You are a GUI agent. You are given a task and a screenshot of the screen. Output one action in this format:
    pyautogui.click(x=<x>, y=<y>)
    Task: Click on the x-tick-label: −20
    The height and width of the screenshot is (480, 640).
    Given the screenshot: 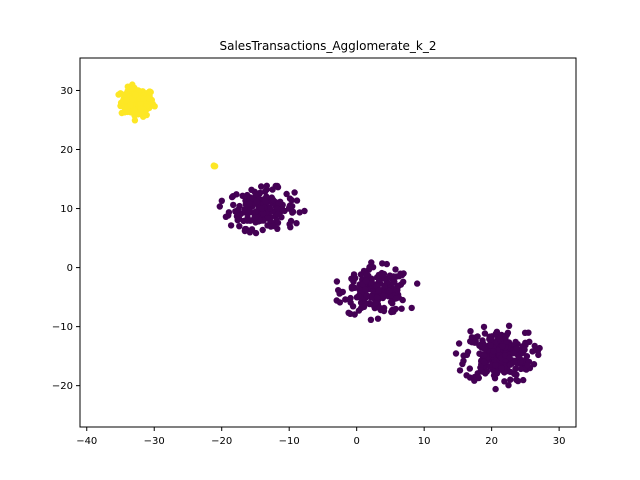 What is the action you would take?
    pyautogui.click(x=221, y=441)
    